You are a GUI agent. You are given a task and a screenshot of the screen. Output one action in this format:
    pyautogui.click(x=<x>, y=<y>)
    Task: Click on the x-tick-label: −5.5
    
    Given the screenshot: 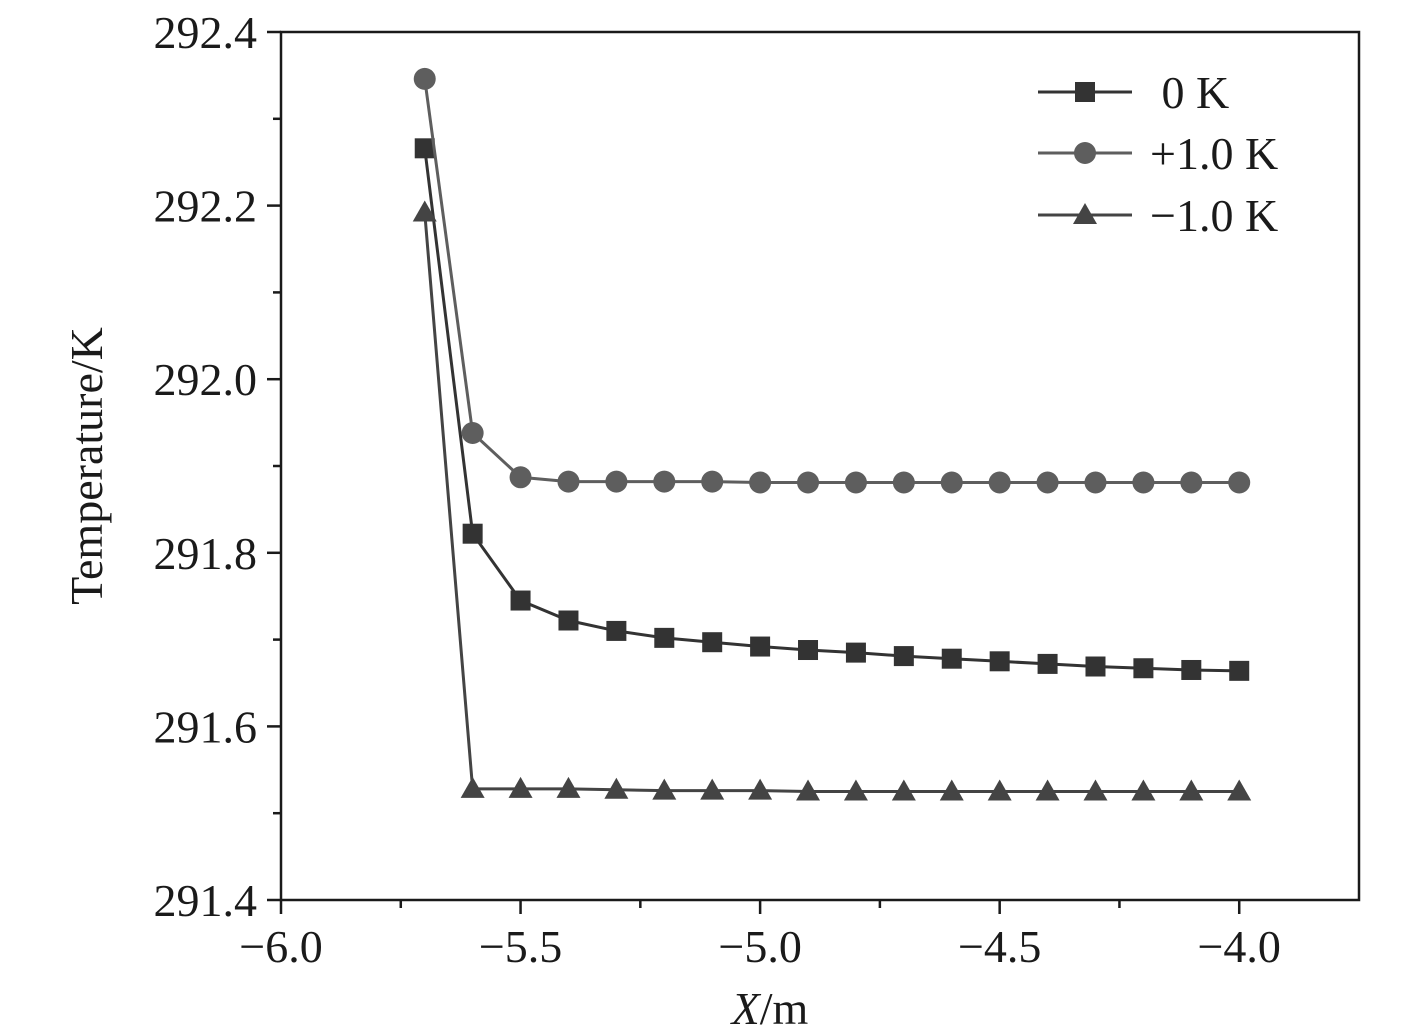 What is the action you would take?
    pyautogui.click(x=520, y=946)
    